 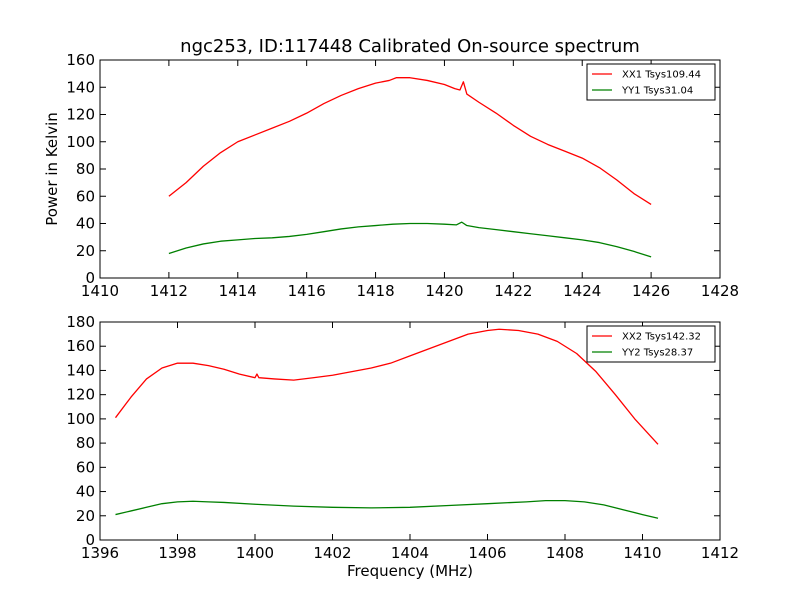 I want to click on bottom-x-tick-label: 1406, so click(x=487, y=553).